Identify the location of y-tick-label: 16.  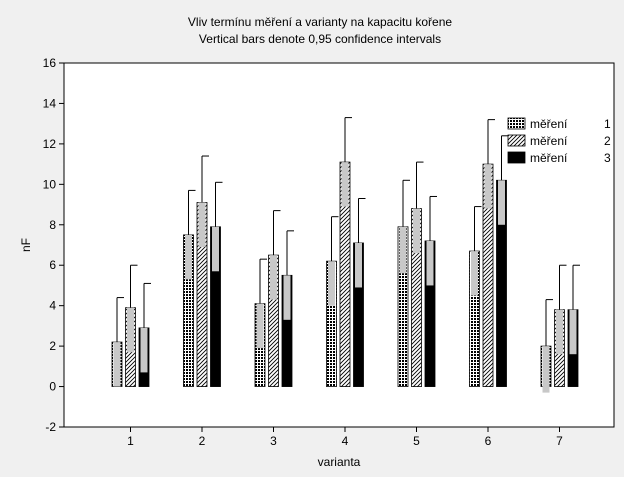
(50, 63).